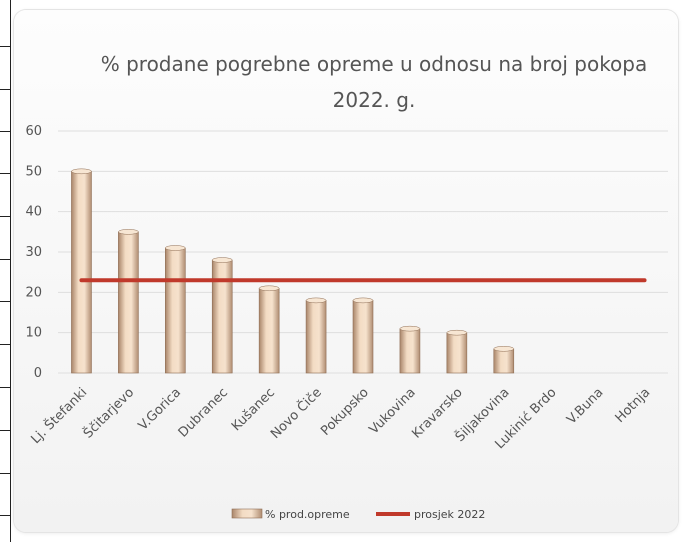 This screenshot has height=542, width=687. What do you see at coordinates (449, 514) in the screenshot?
I see `legend-label-line: prosjek 2022` at bounding box center [449, 514].